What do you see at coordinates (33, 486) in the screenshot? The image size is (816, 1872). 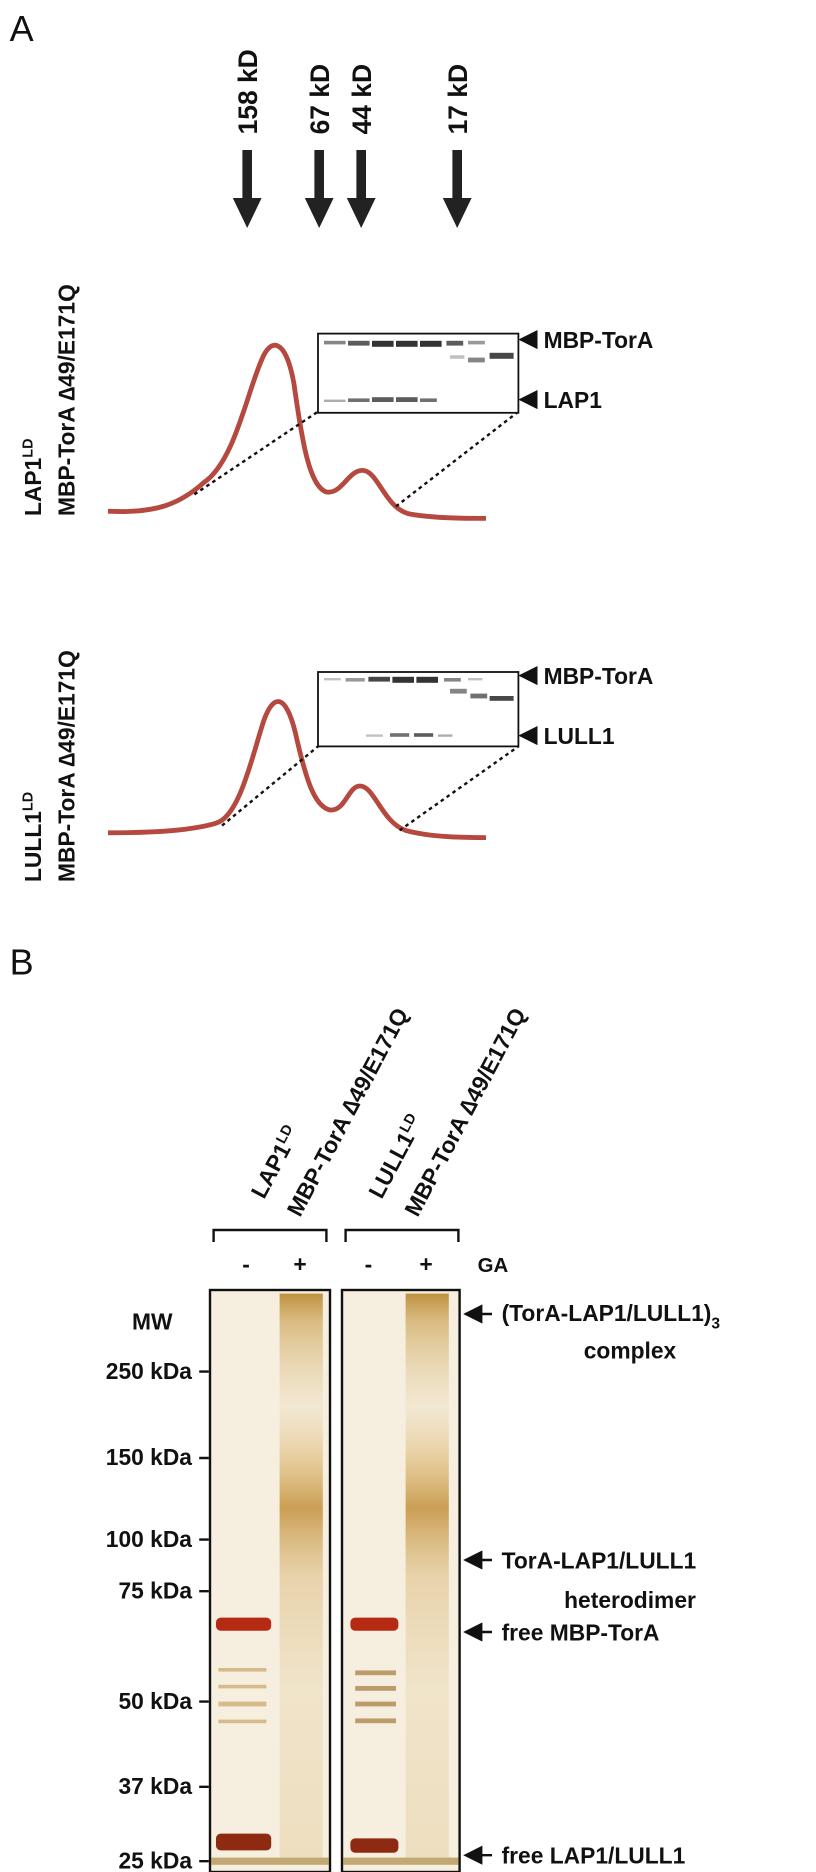 I see `construct-name: LAP1` at bounding box center [33, 486].